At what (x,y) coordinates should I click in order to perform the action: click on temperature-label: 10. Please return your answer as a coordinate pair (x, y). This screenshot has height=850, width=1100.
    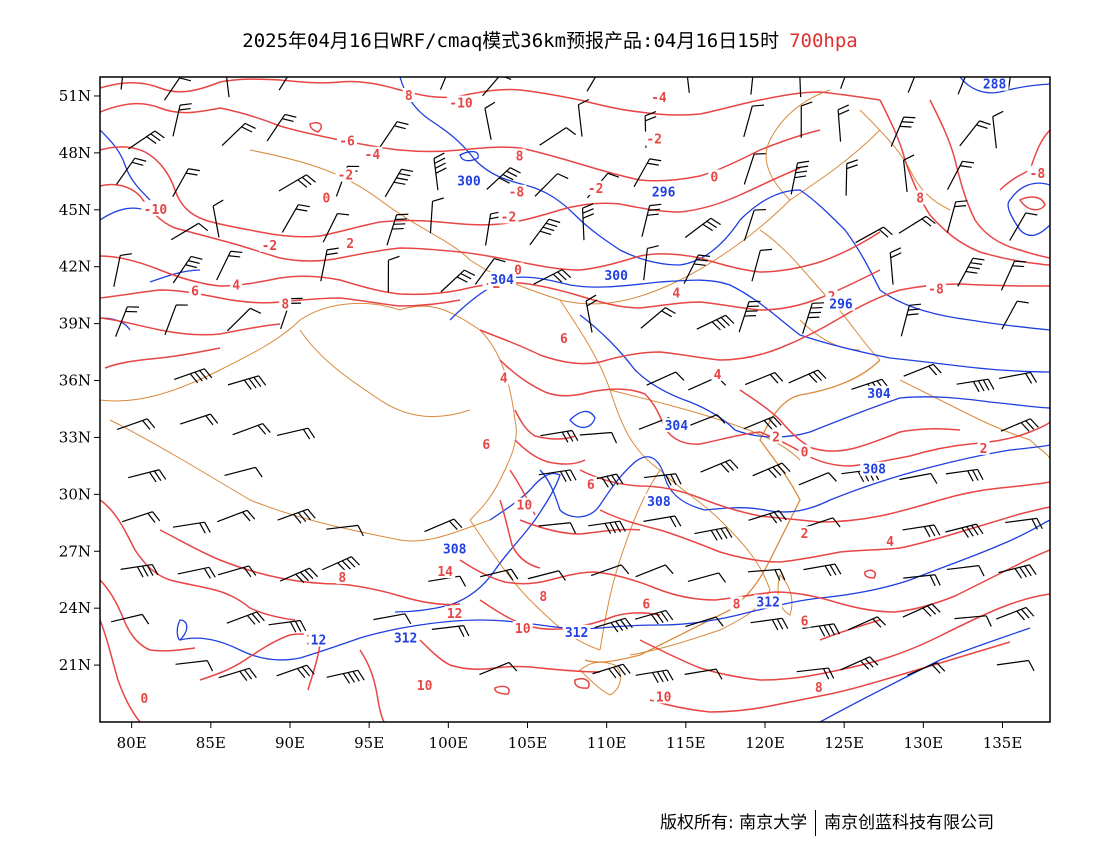
    Looking at the image, I should click on (525, 506).